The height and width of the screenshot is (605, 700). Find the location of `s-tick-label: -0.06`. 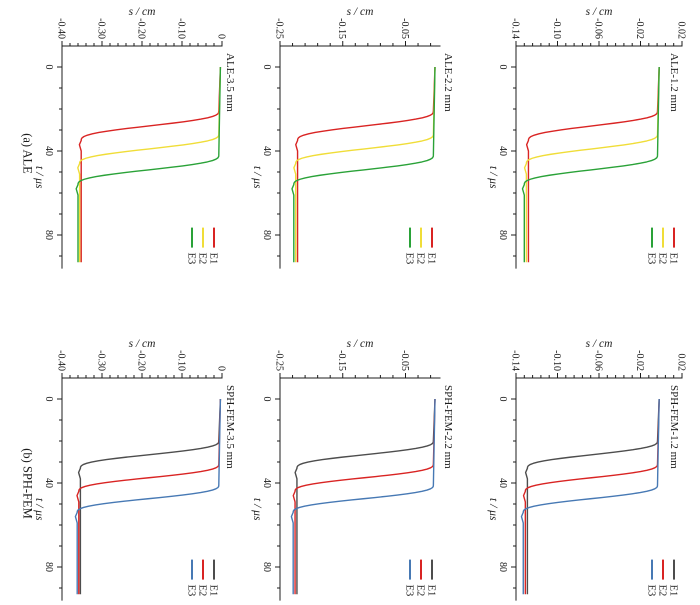

s-tick-label: -0.06 is located at coordinates (598, 360).